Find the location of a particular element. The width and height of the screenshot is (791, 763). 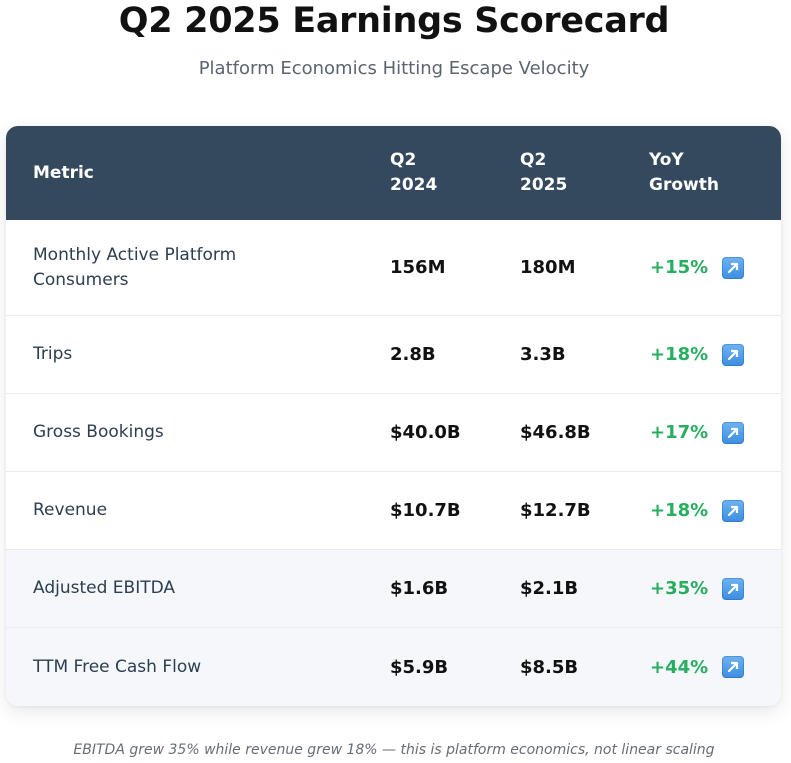

metric-label: Adjusted EBITDA is located at coordinates (104, 588).